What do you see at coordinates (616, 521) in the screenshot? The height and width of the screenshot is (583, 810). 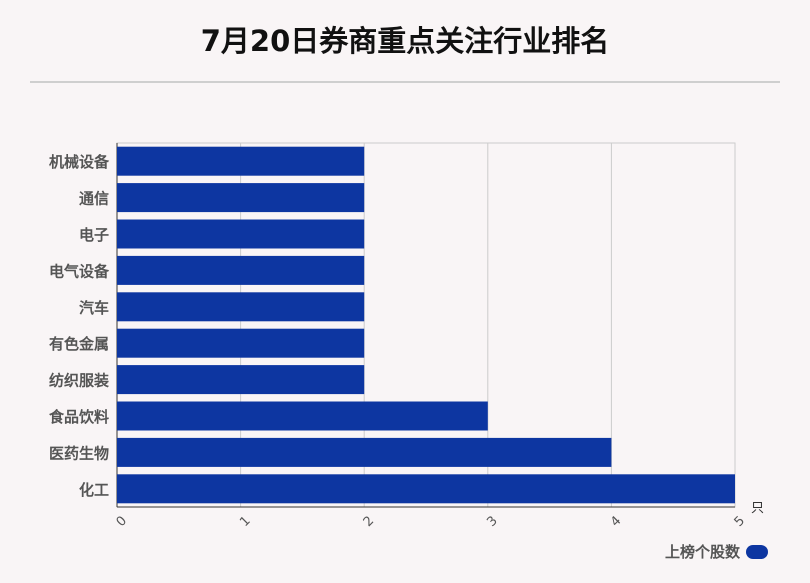 I see `x-tick-label: 4` at bounding box center [616, 521].